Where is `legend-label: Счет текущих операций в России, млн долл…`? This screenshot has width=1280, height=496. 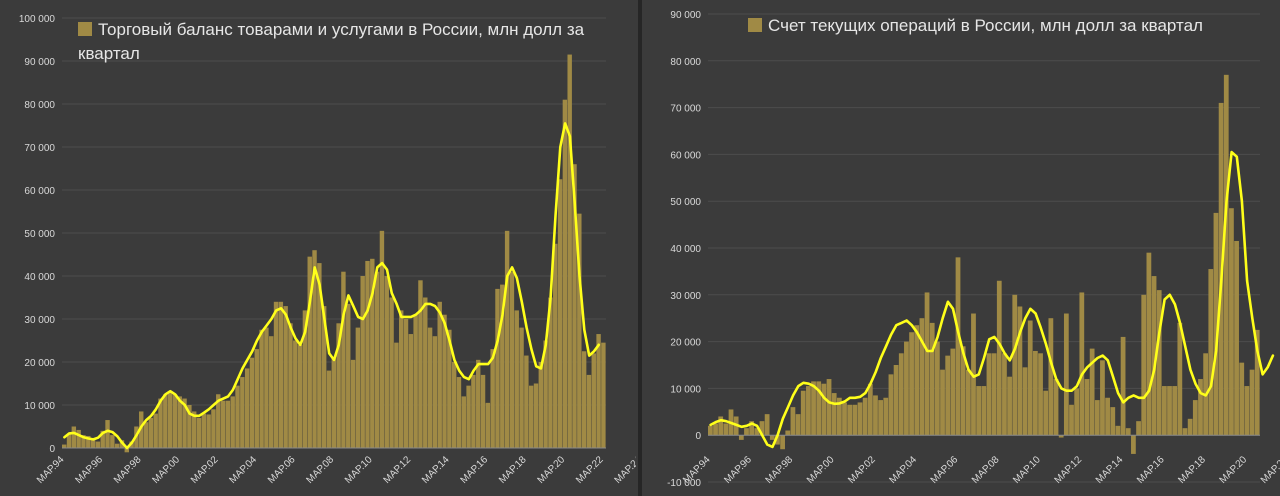
legend-label: Счет текущих операций в России, млн долл… is located at coordinates (985, 25).